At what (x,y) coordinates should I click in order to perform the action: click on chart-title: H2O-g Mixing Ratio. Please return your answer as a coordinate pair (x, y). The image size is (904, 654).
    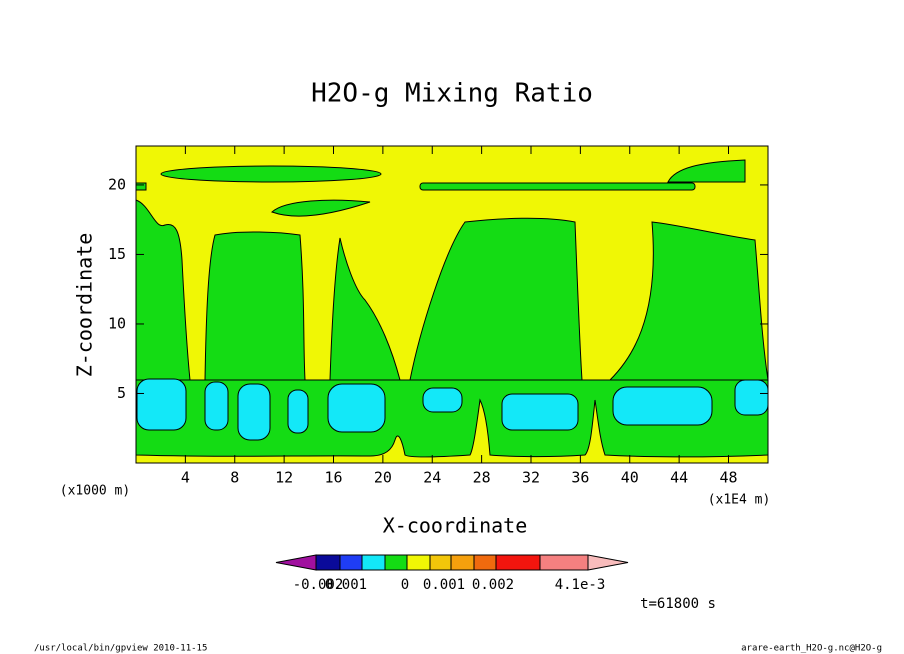
    Looking at the image, I should click on (452, 94).